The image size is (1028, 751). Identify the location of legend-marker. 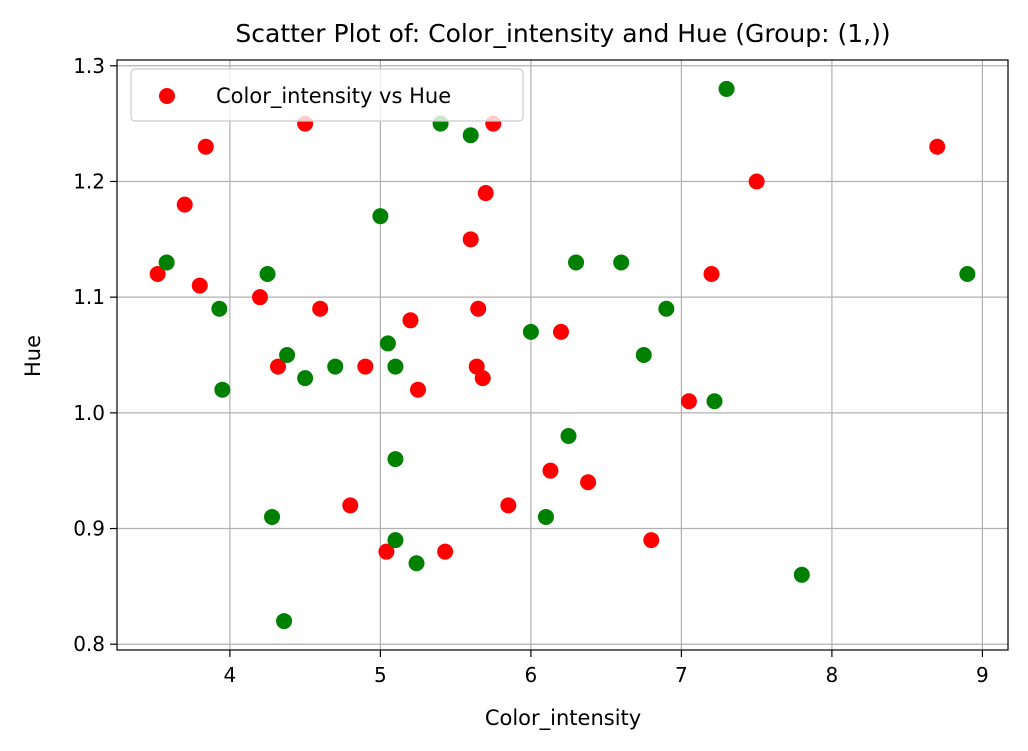
(167, 96).